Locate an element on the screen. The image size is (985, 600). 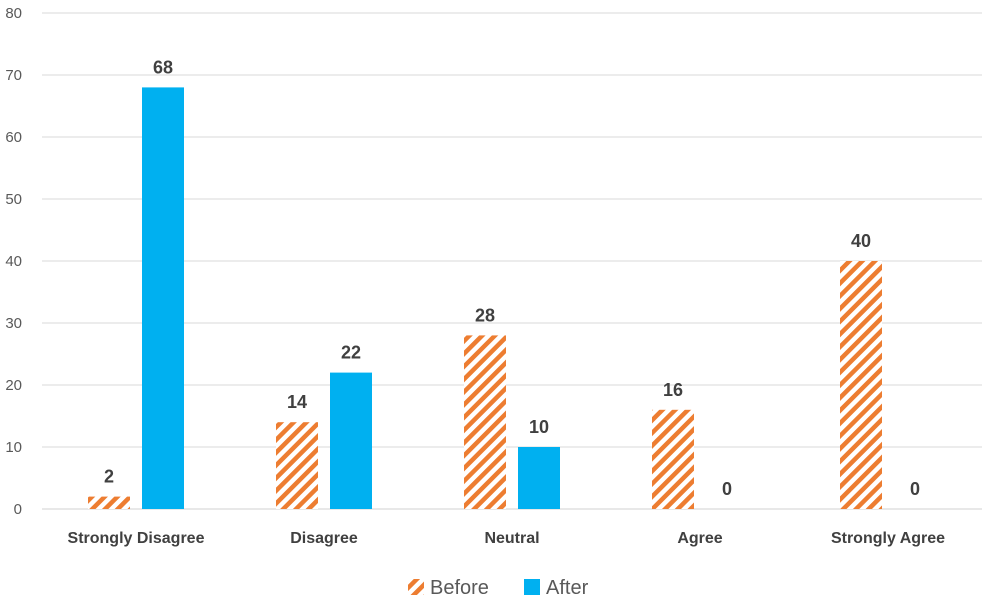
y-tick-label: 80 is located at coordinates (13, 13).